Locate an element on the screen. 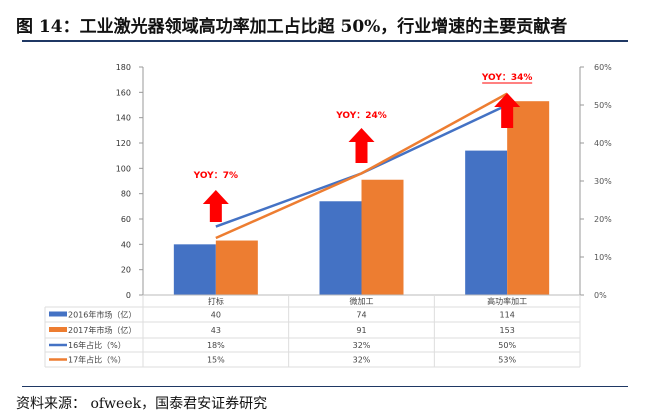 This screenshot has height=420, width=661. table-cell: 74 is located at coordinates (361, 315).